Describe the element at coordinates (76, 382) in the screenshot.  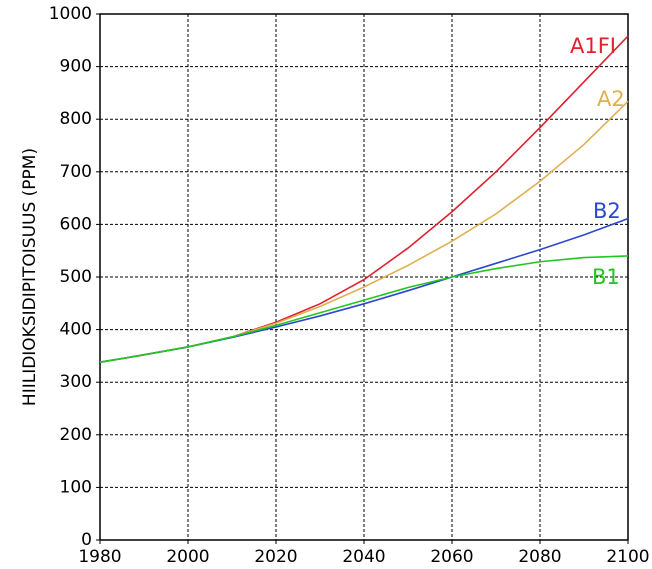
I see `y-tick-label: 300` at that location.